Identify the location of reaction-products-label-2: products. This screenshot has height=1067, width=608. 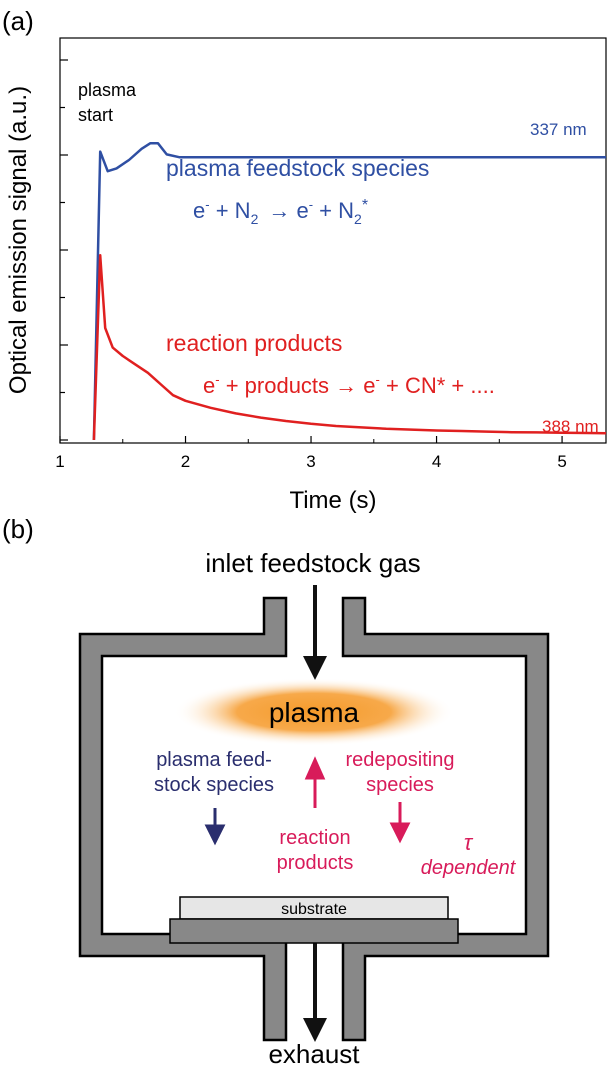
(315, 863).